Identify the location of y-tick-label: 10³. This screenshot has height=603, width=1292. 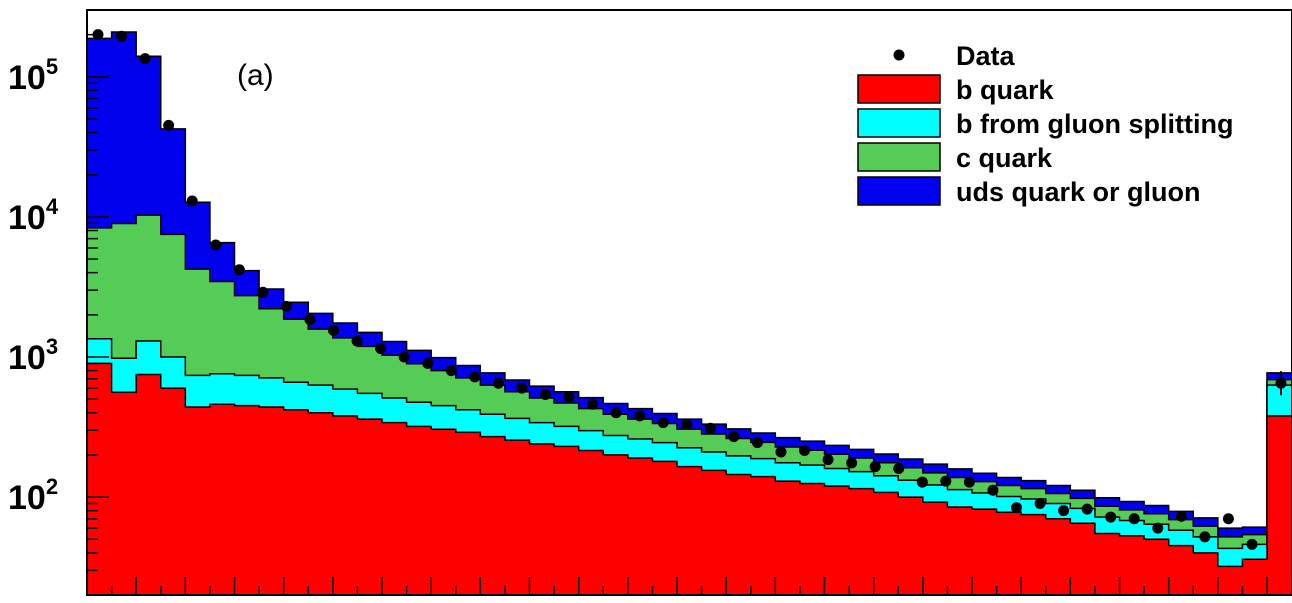
(33, 355).